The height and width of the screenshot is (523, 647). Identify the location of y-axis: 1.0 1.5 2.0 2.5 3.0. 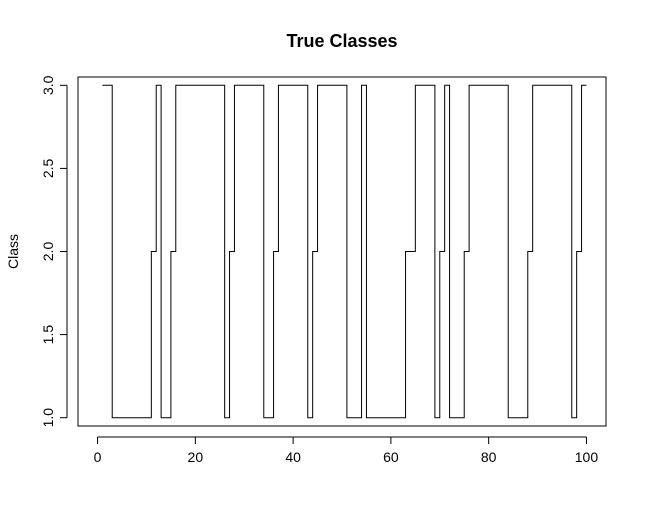
(54, 251).